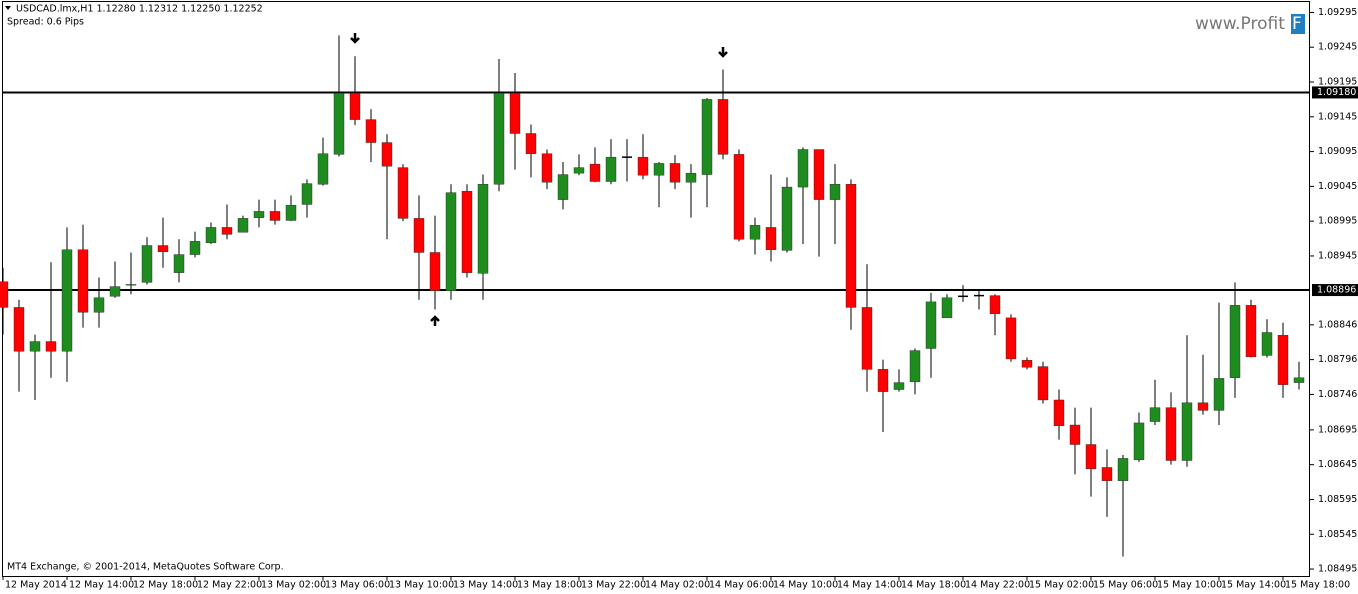 Image resolution: width=1358 pixels, height=594 pixels. What do you see at coordinates (1337, 499) in the screenshot?
I see `y-tick-label: 1.08595` at bounding box center [1337, 499].